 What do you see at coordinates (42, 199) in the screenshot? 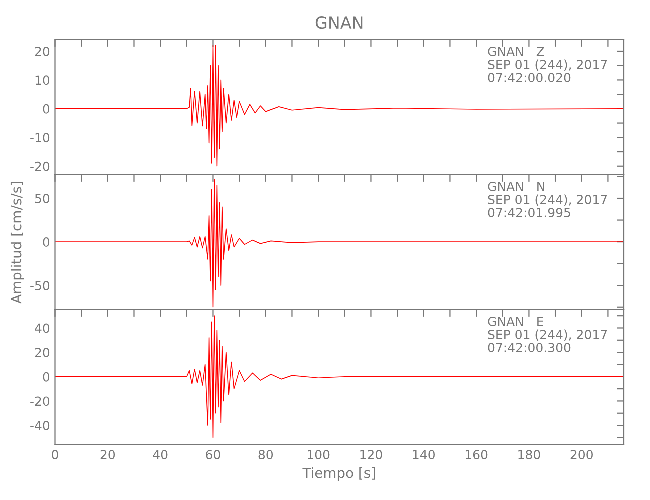
I see `y-tick-label: 50` at bounding box center [42, 199].